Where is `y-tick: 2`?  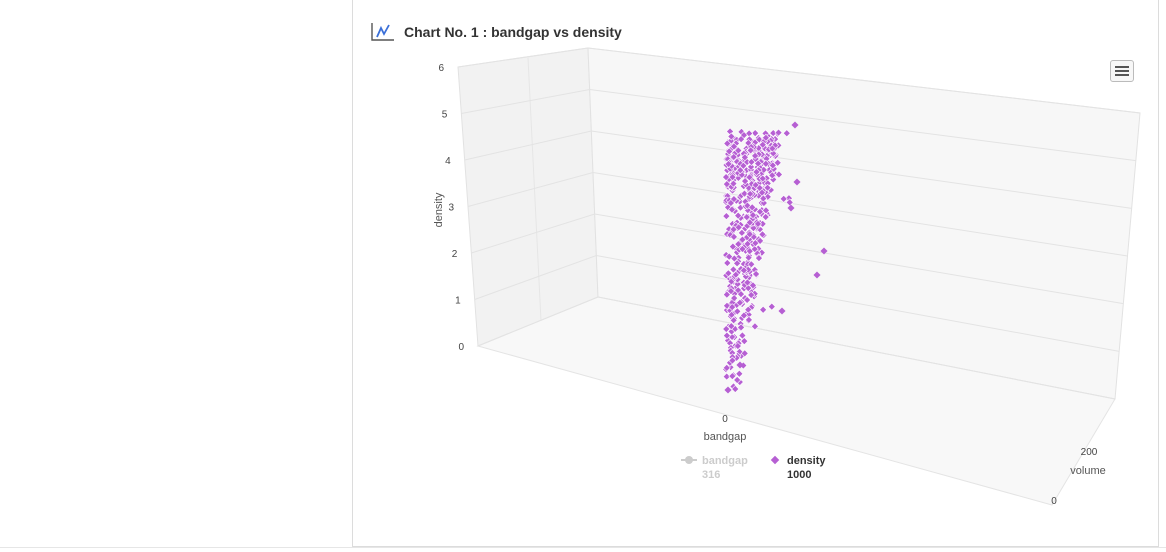 y-tick: 2 is located at coordinates (455, 254).